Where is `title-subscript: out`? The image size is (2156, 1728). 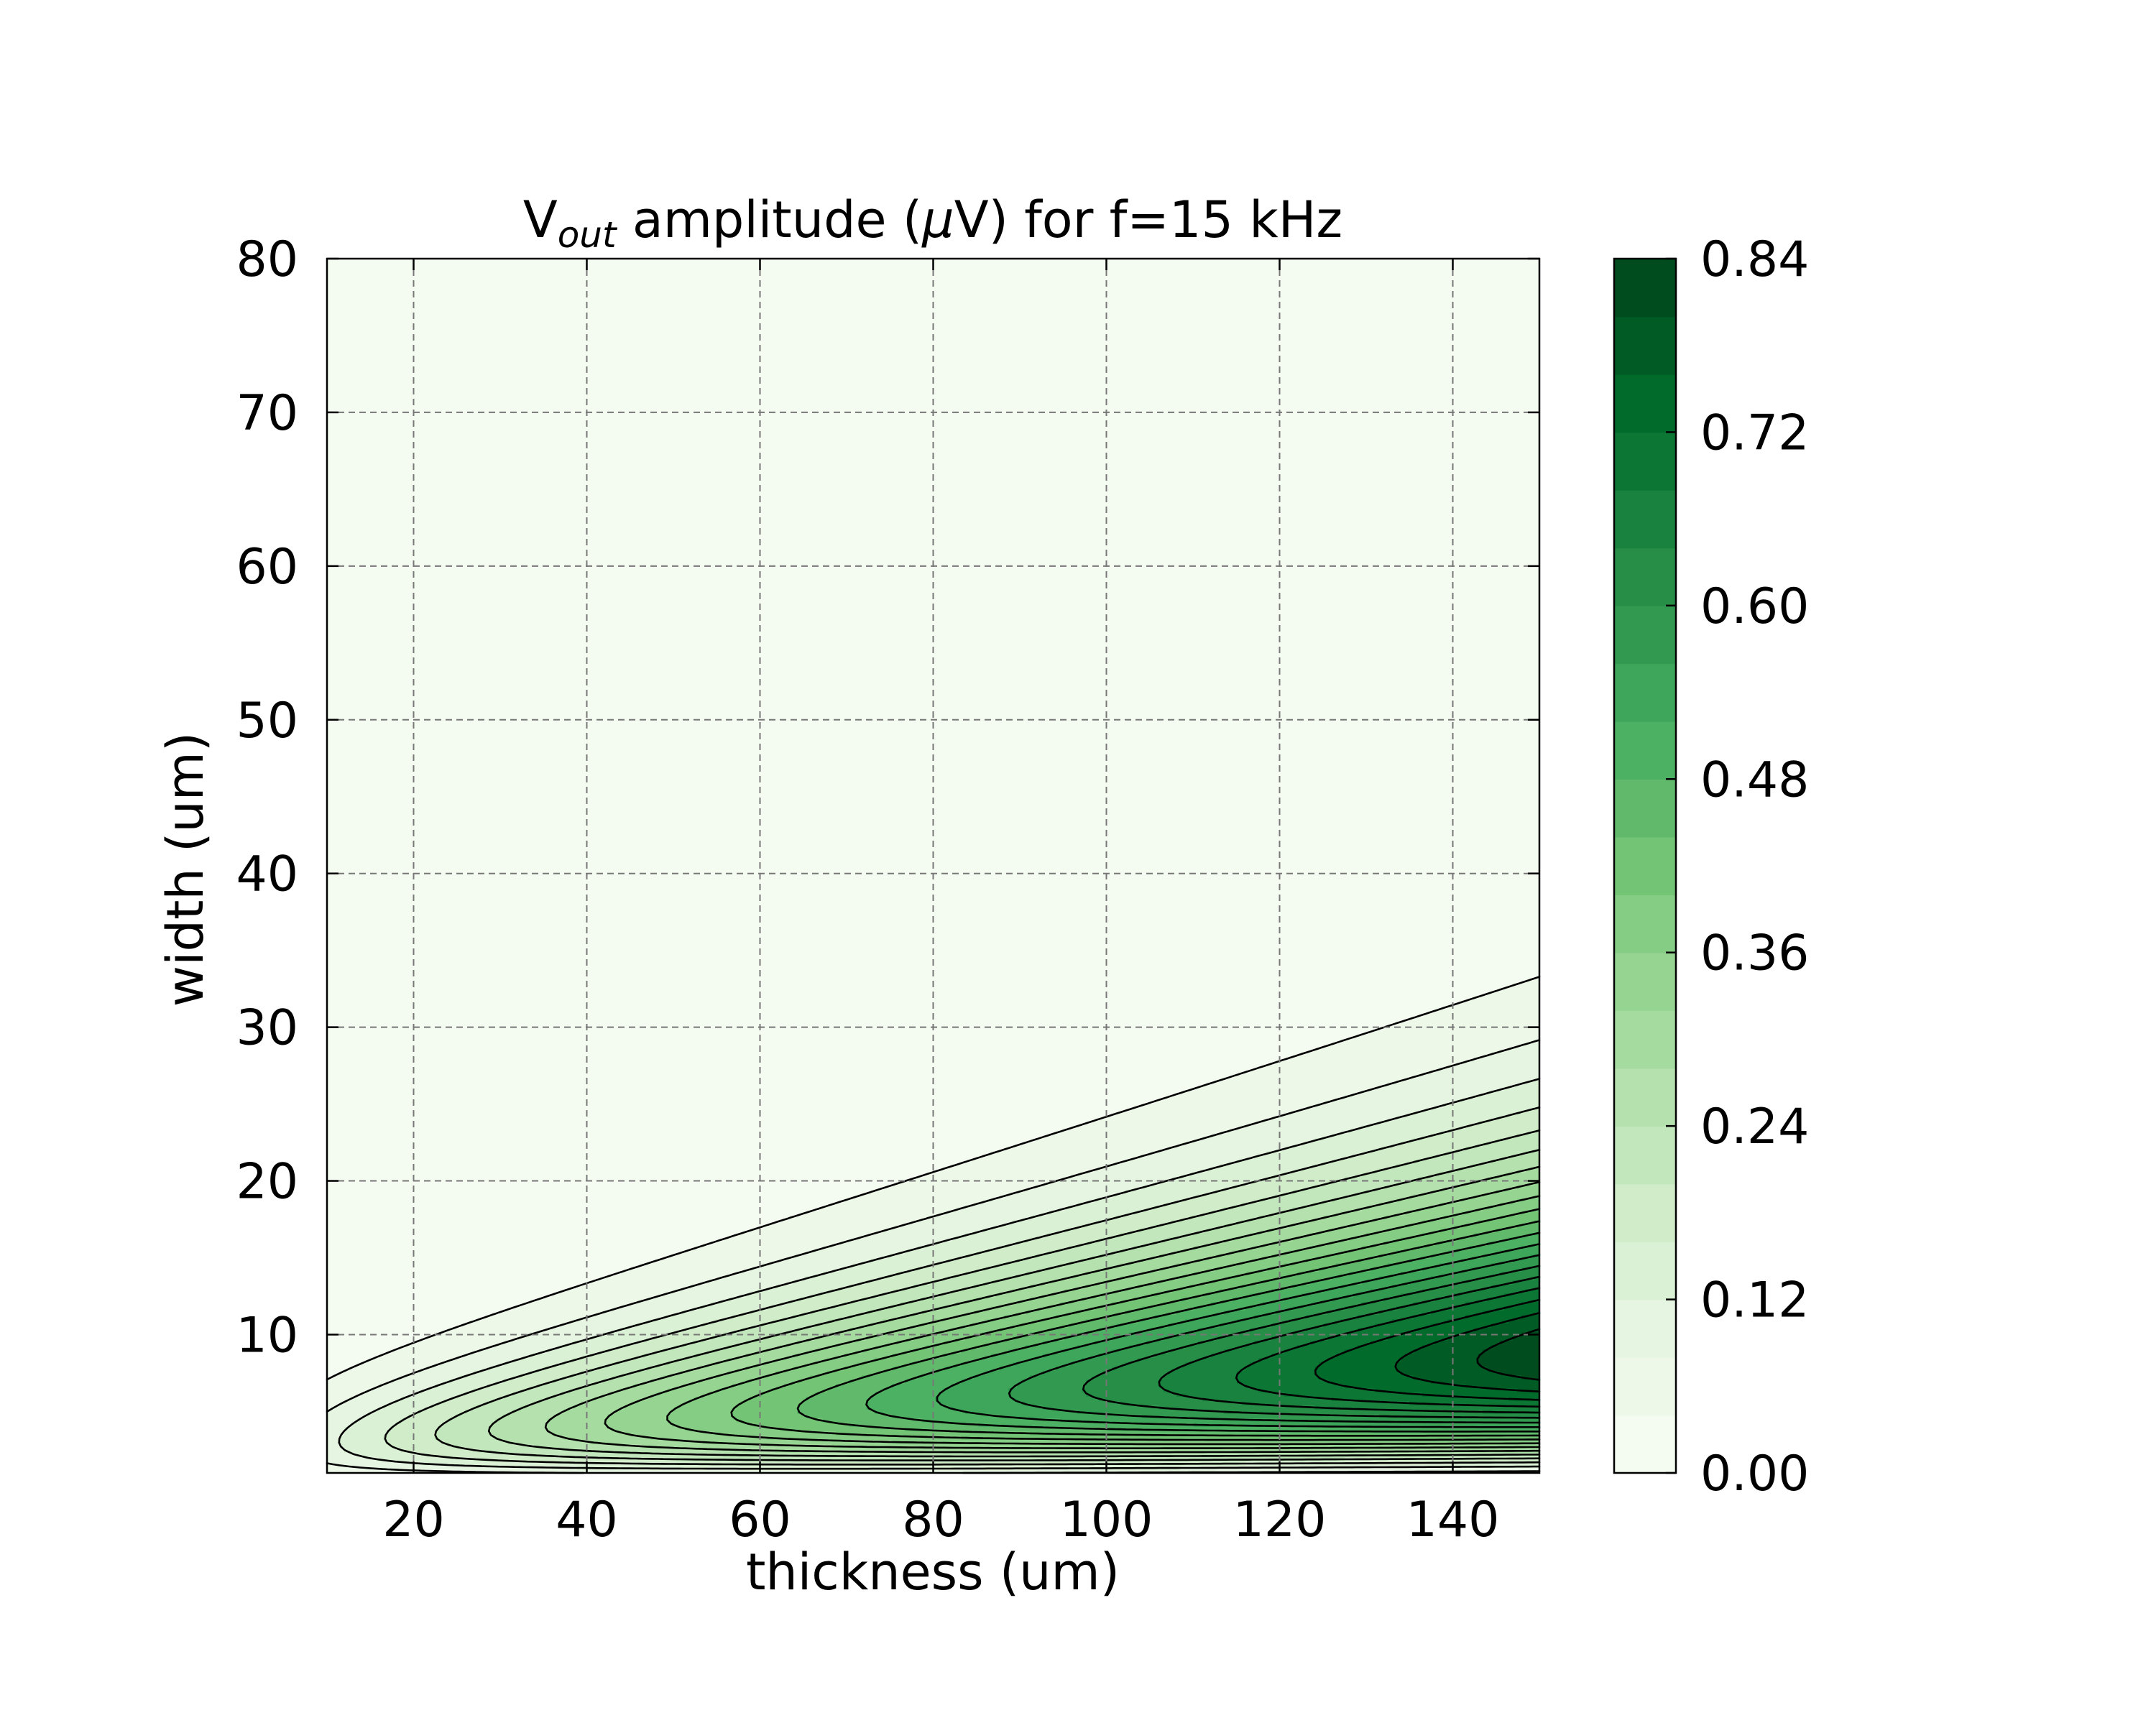 title-subscript: out is located at coordinates (588, 235).